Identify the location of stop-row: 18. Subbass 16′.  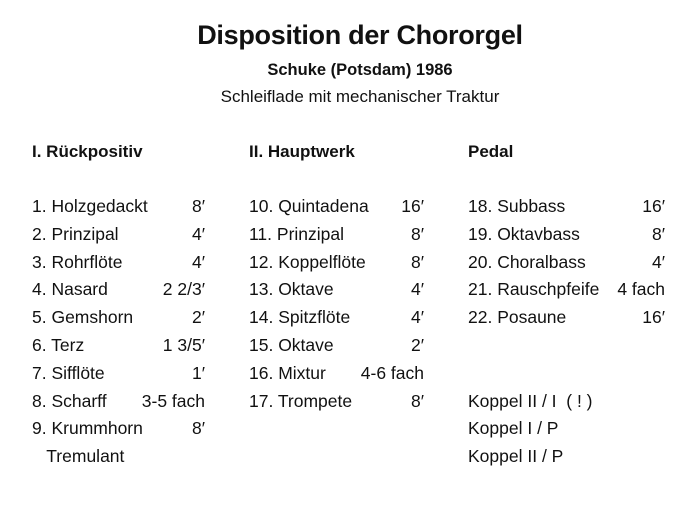
(566, 208).